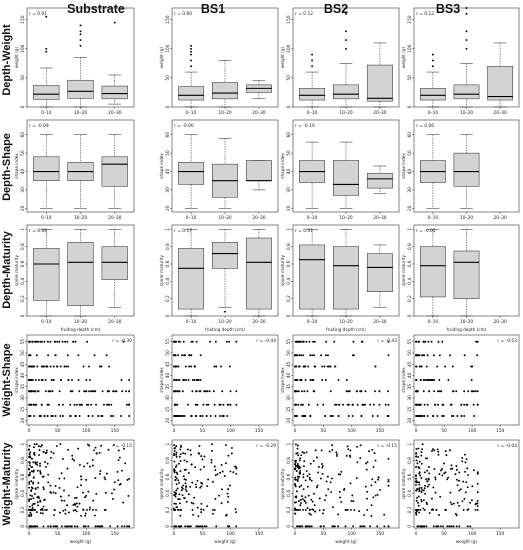  Describe the element at coordinates (425, 14) in the screenshot. I see `correlation-label: r = 0.12` at that location.